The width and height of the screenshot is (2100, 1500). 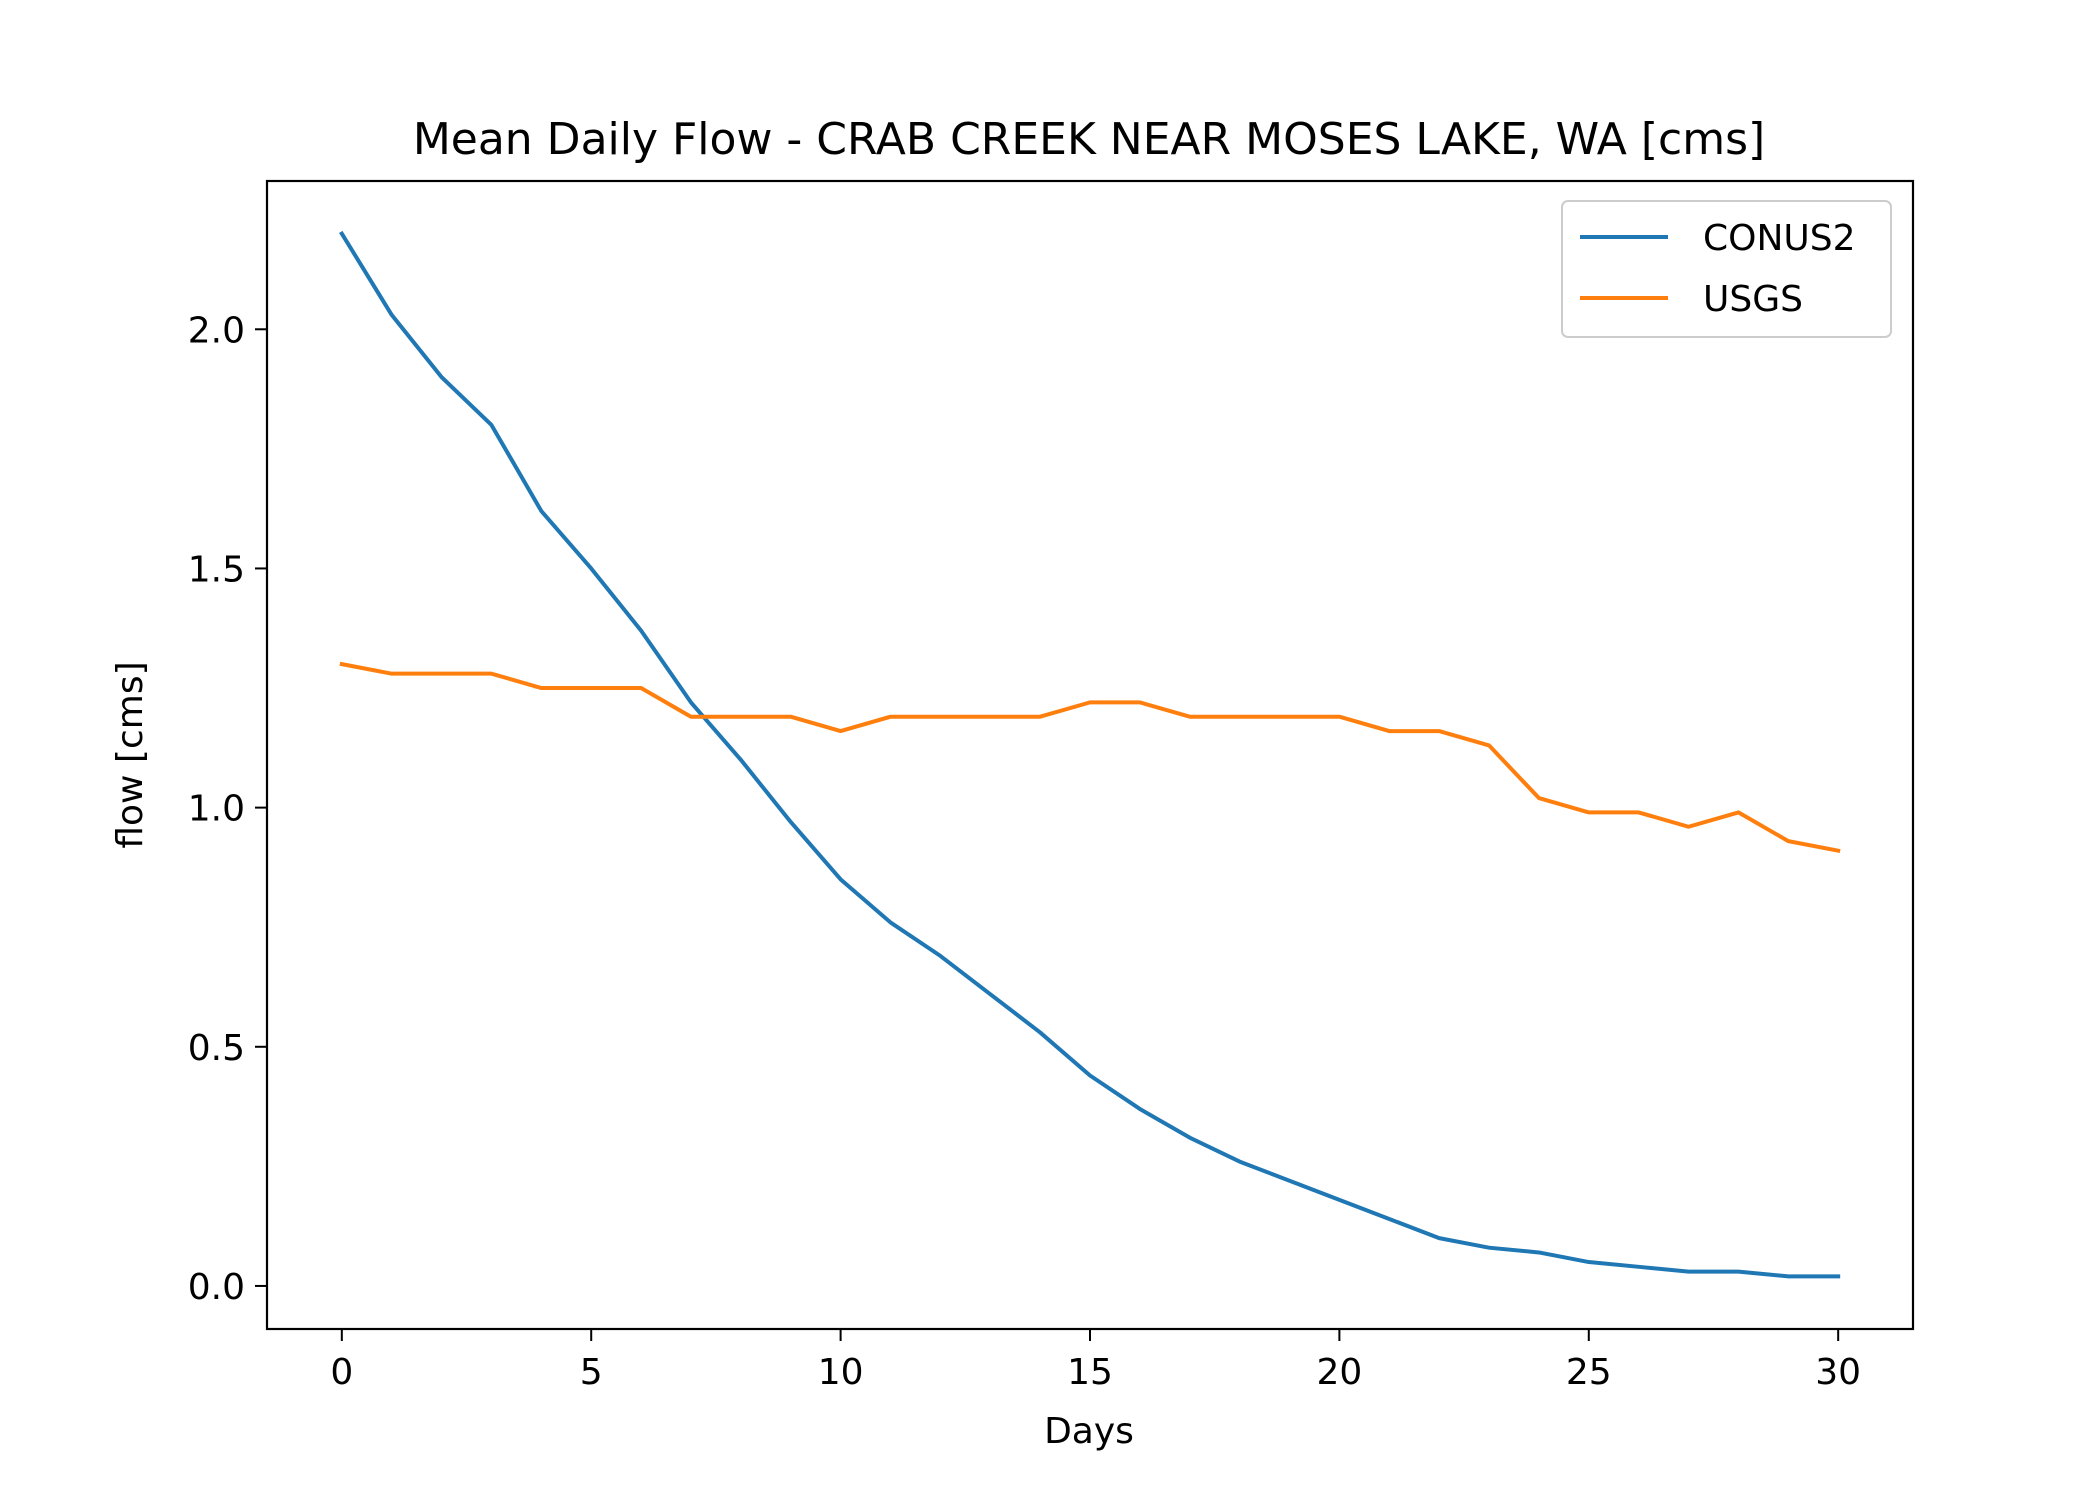 What do you see at coordinates (1838, 1372) in the screenshot?
I see `x-tick-label: 30` at bounding box center [1838, 1372].